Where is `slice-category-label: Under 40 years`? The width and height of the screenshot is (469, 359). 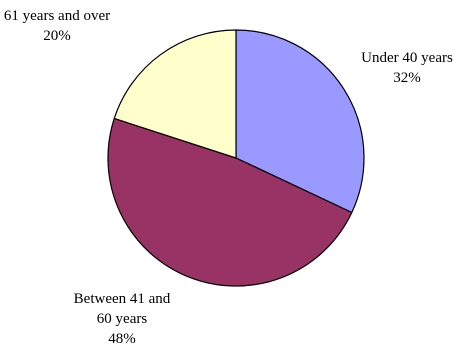 slice-category-label: Under 40 years is located at coordinates (407, 58).